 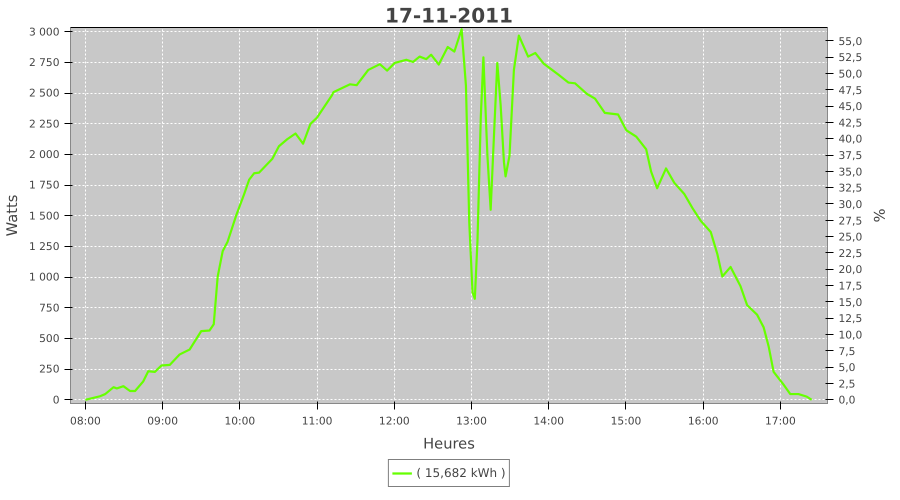 What do you see at coordinates (548, 421) in the screenshot?
I see `x-tick-label: 14:00` at bounding box center [548, 421].